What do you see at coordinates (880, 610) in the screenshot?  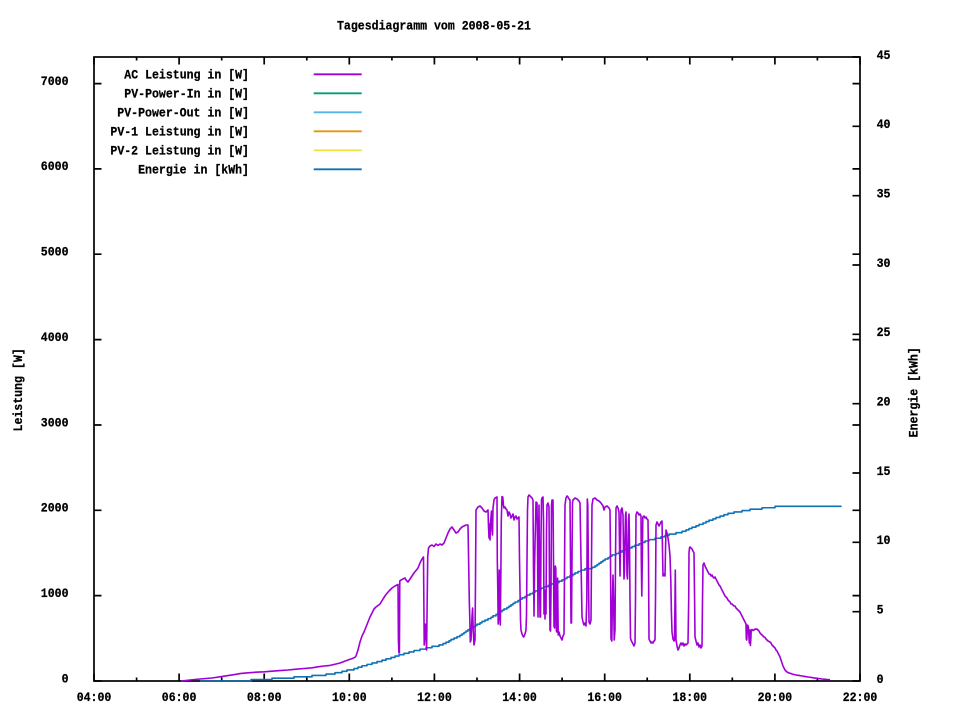 I see `svg-text: 5` at bounding box center [880, 610].